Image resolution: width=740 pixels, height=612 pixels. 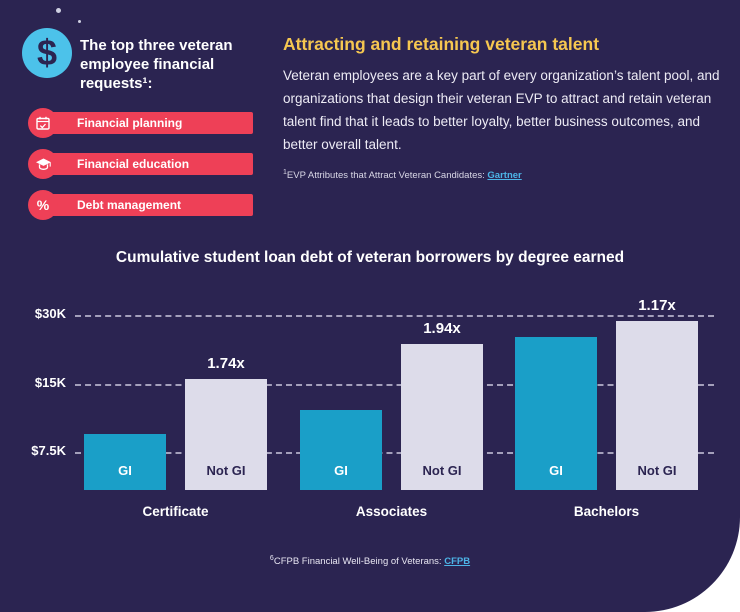 I want to click on multiplier-label: 1.94x, so click(x=442, y=328).